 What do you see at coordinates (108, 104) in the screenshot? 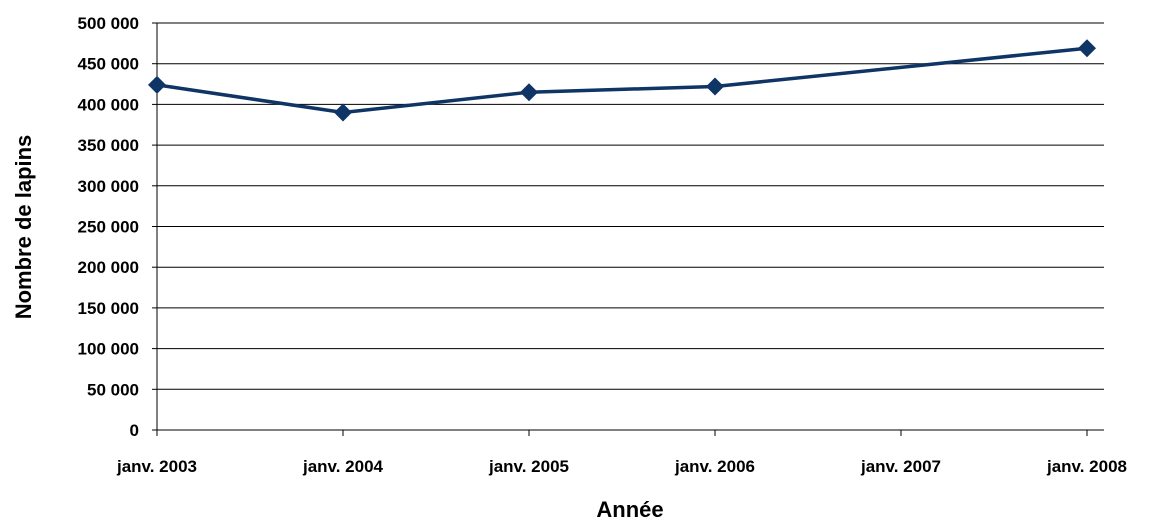
I see `y-tick-label: 400 000` at bounding box center [108, 104].